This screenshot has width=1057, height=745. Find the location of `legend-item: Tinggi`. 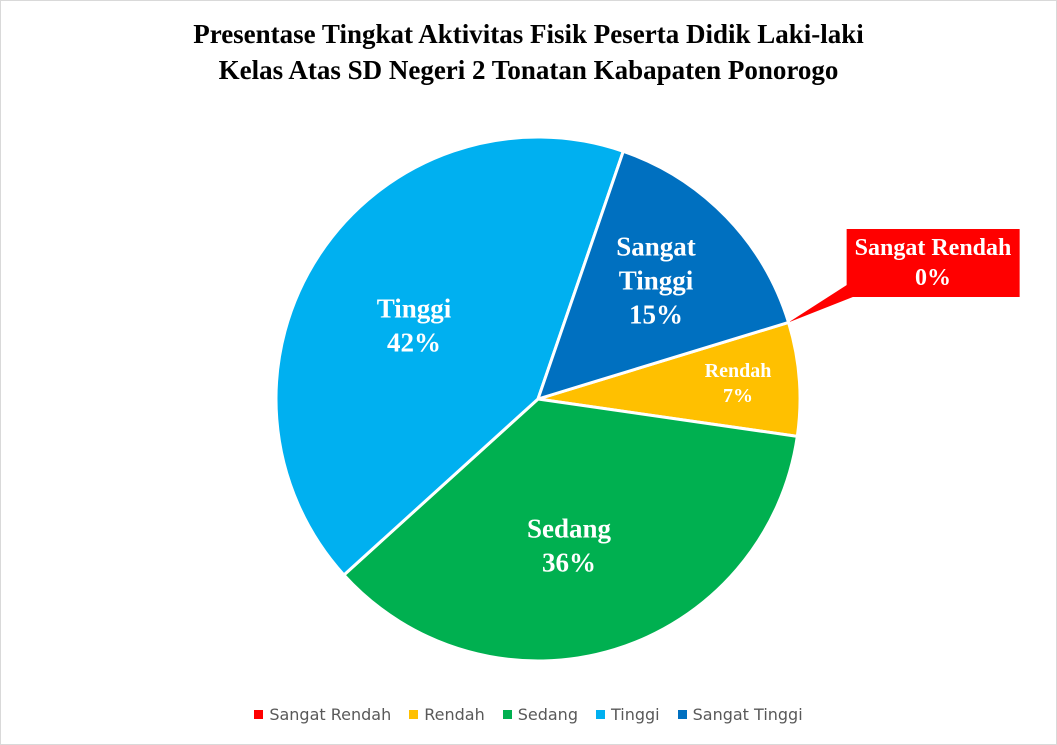

legend-item: Tinggi is located at coordinates (627, 714).